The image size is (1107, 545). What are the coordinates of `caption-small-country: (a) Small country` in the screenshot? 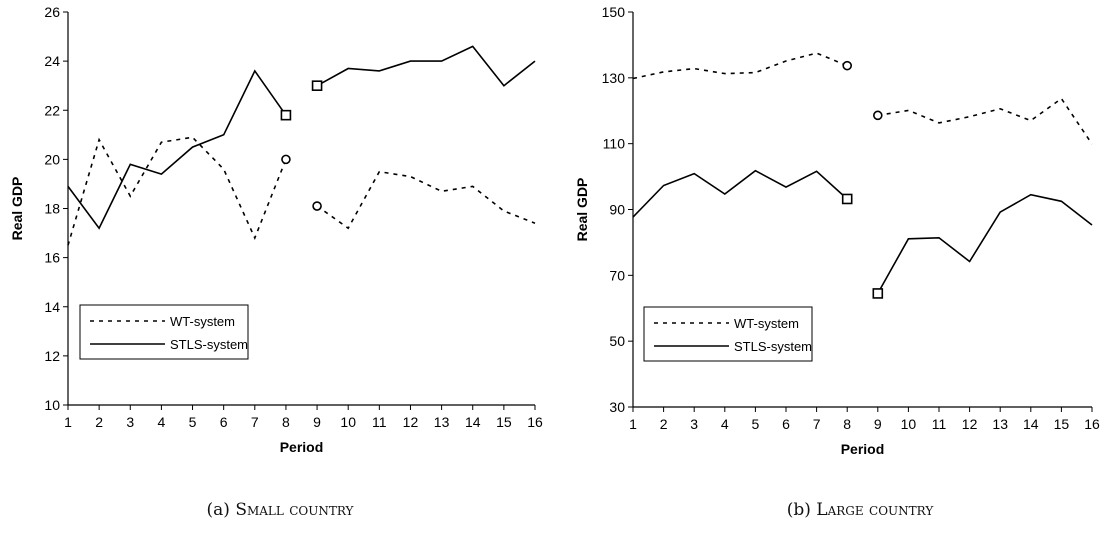 It's located at (280, 510).